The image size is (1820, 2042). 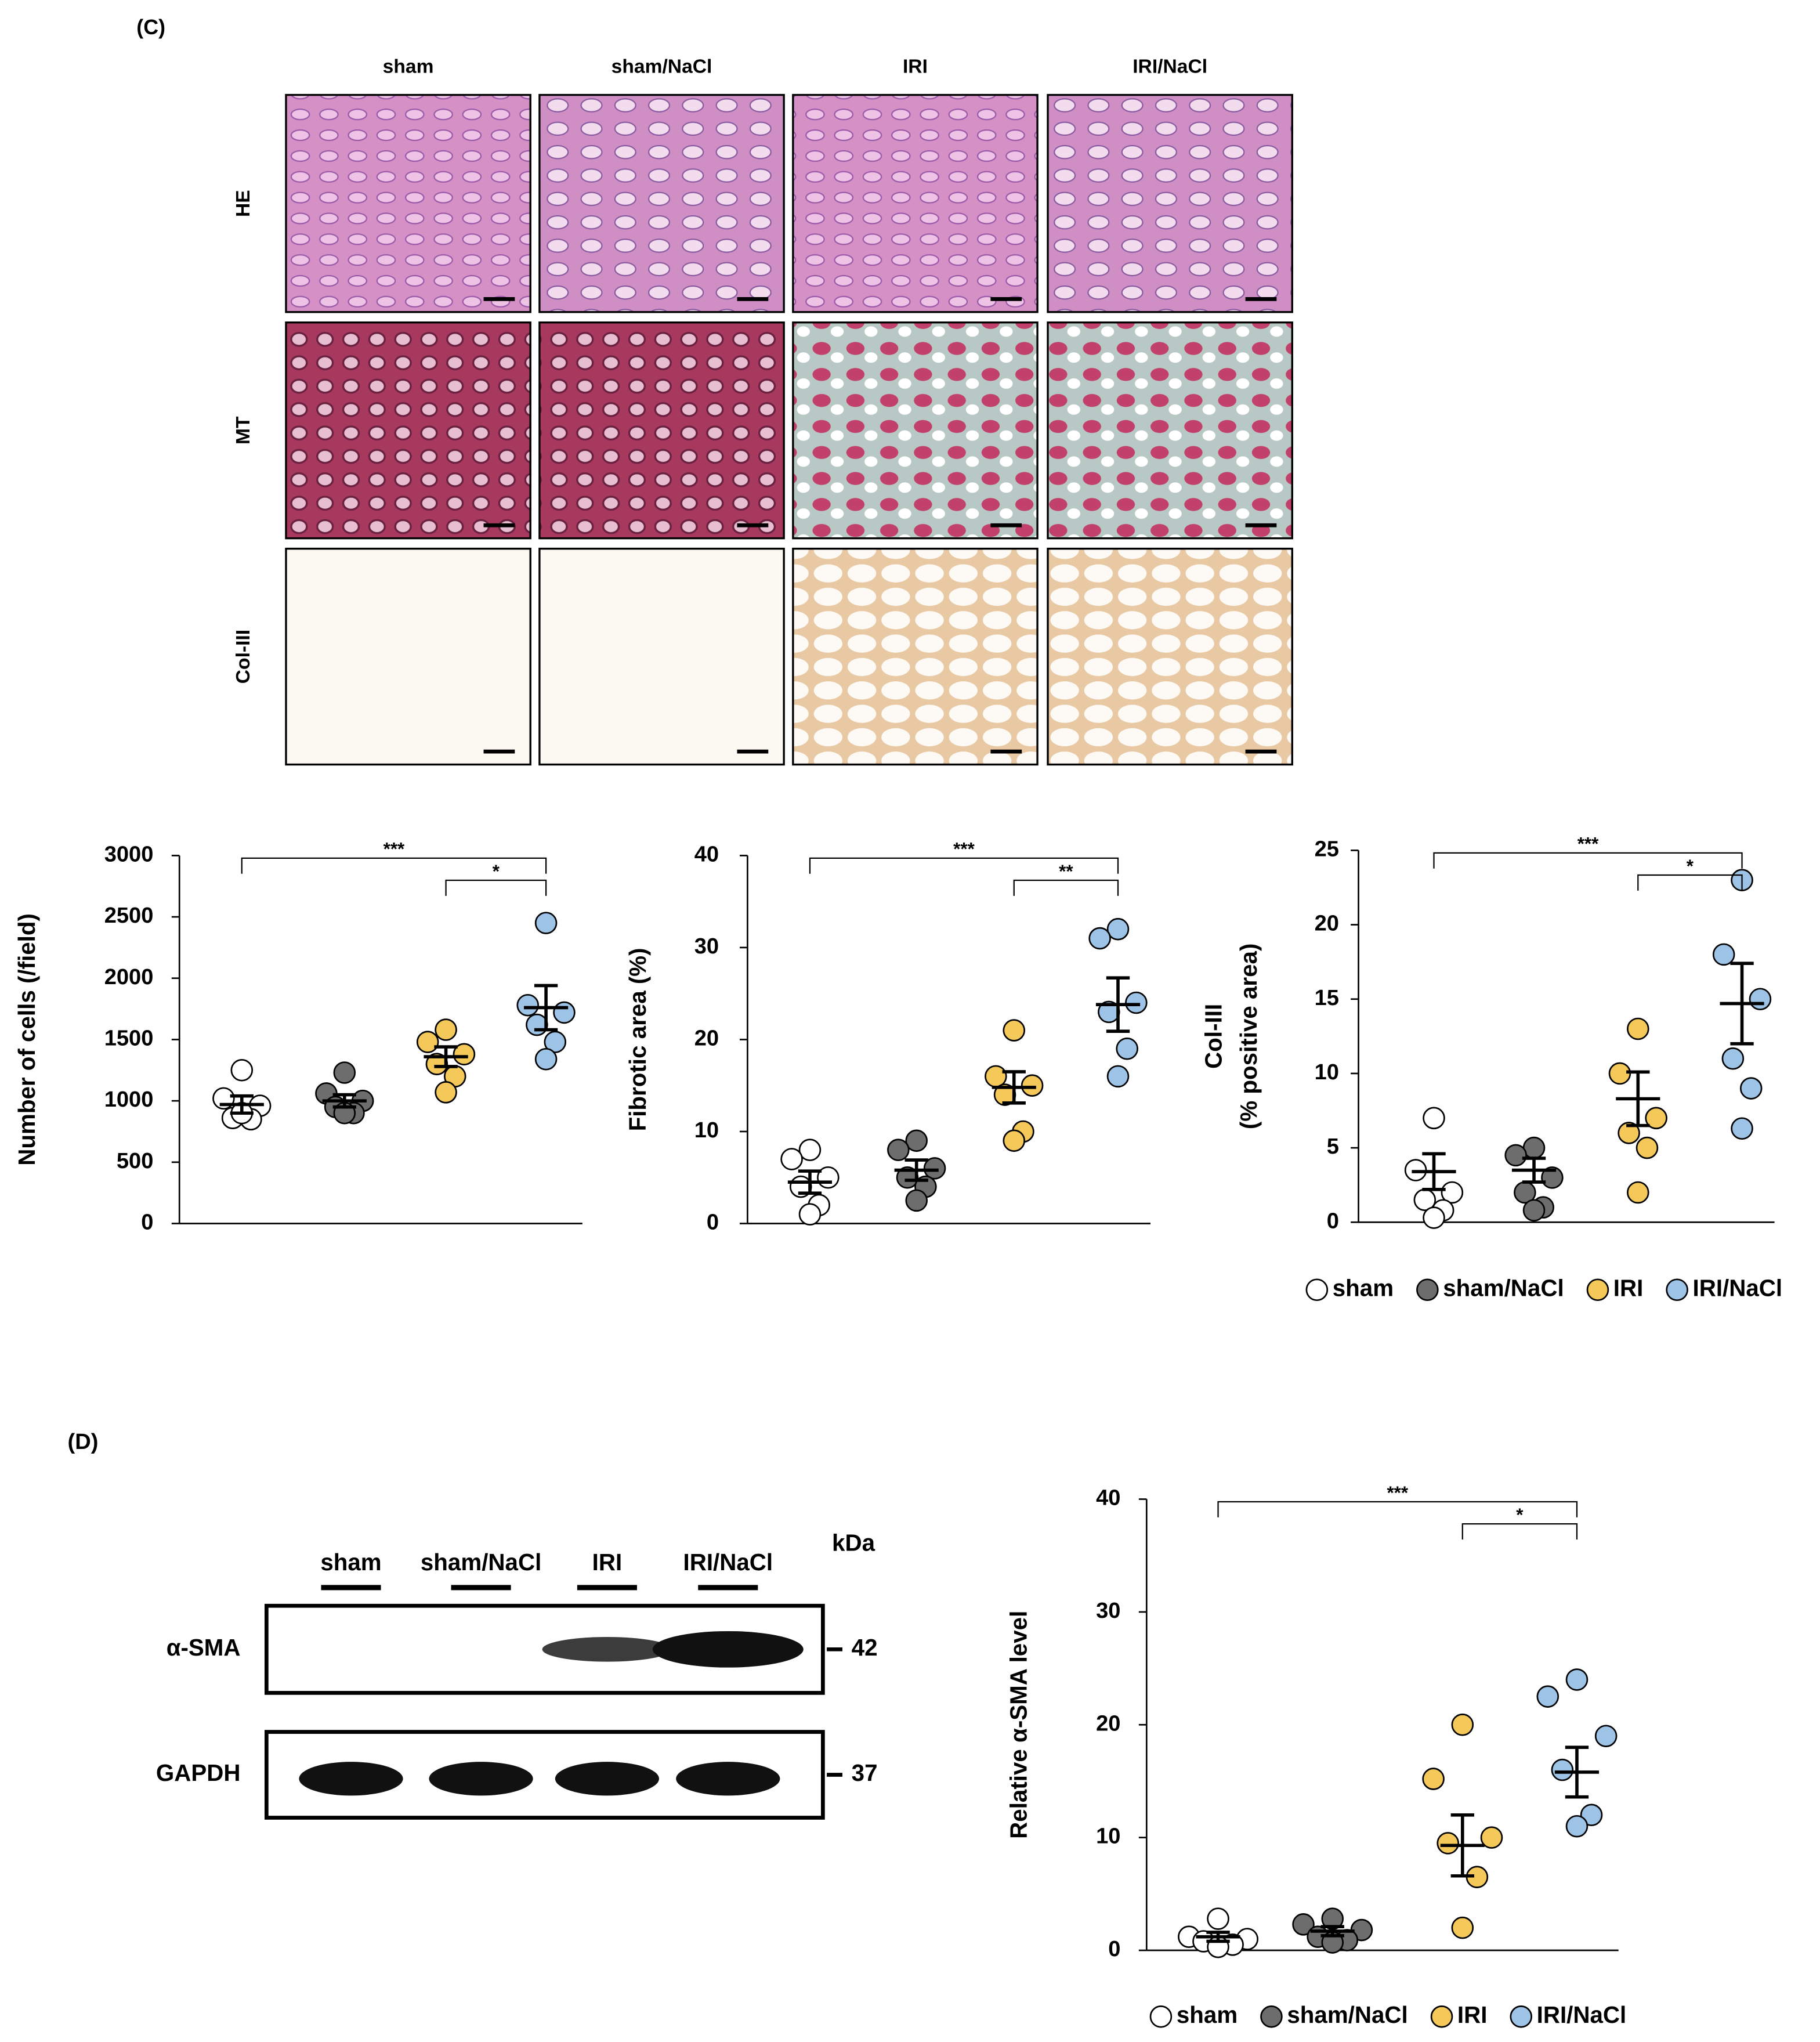 What do you see at coordinates (26, 1039) in the screenshot?
I see `y-axis-label: Number of cells (/field)` at bounding box center [26, 1039].